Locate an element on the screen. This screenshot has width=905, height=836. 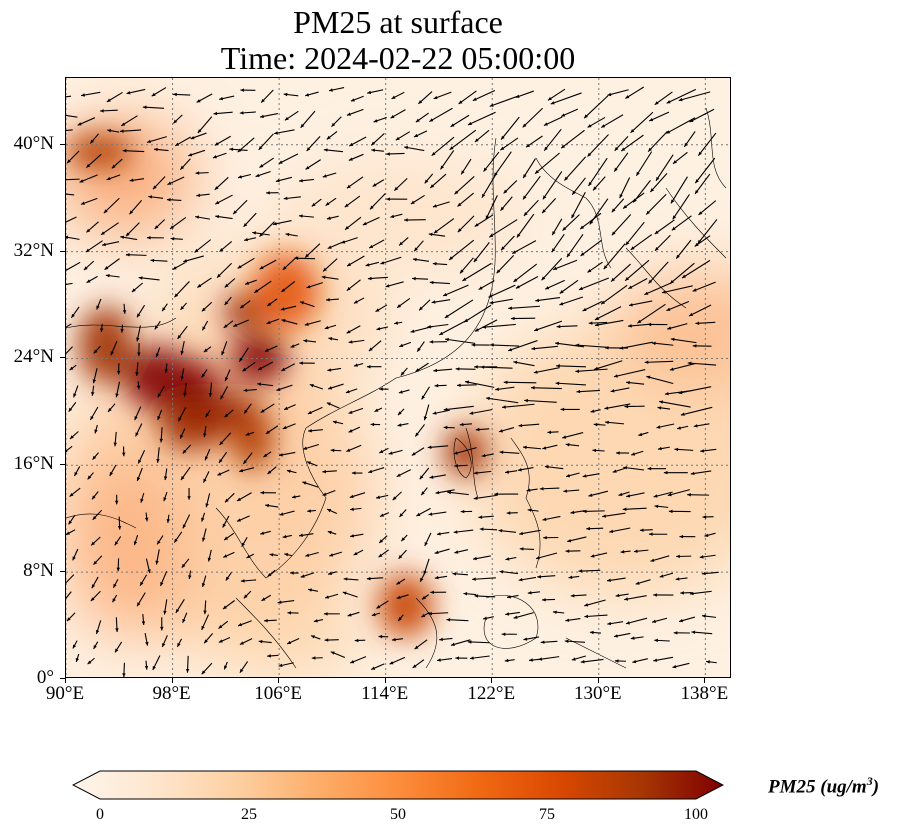
pm25-hotspot is located at coordinates (100, 151).